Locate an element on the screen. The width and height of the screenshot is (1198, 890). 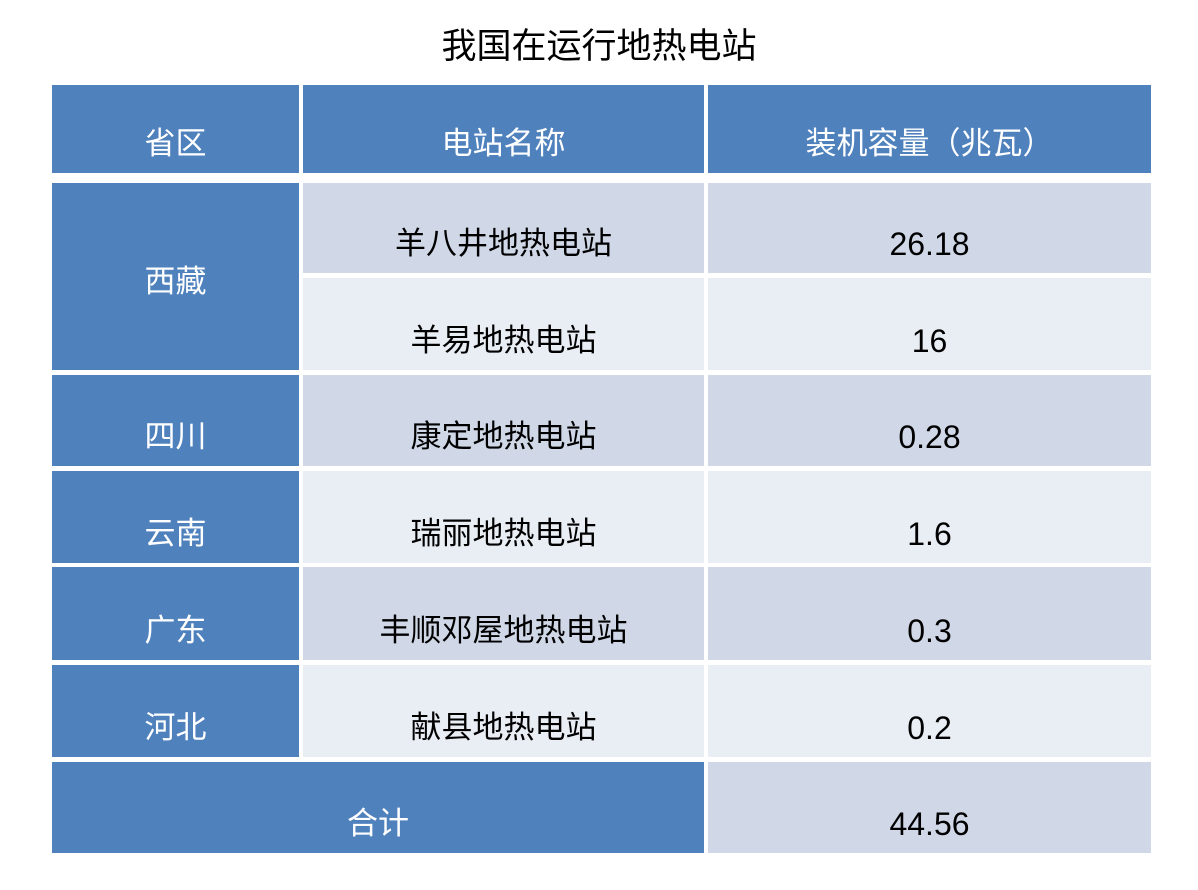
station-cell: 康定地热电站 is located at coordinates (503, 420).